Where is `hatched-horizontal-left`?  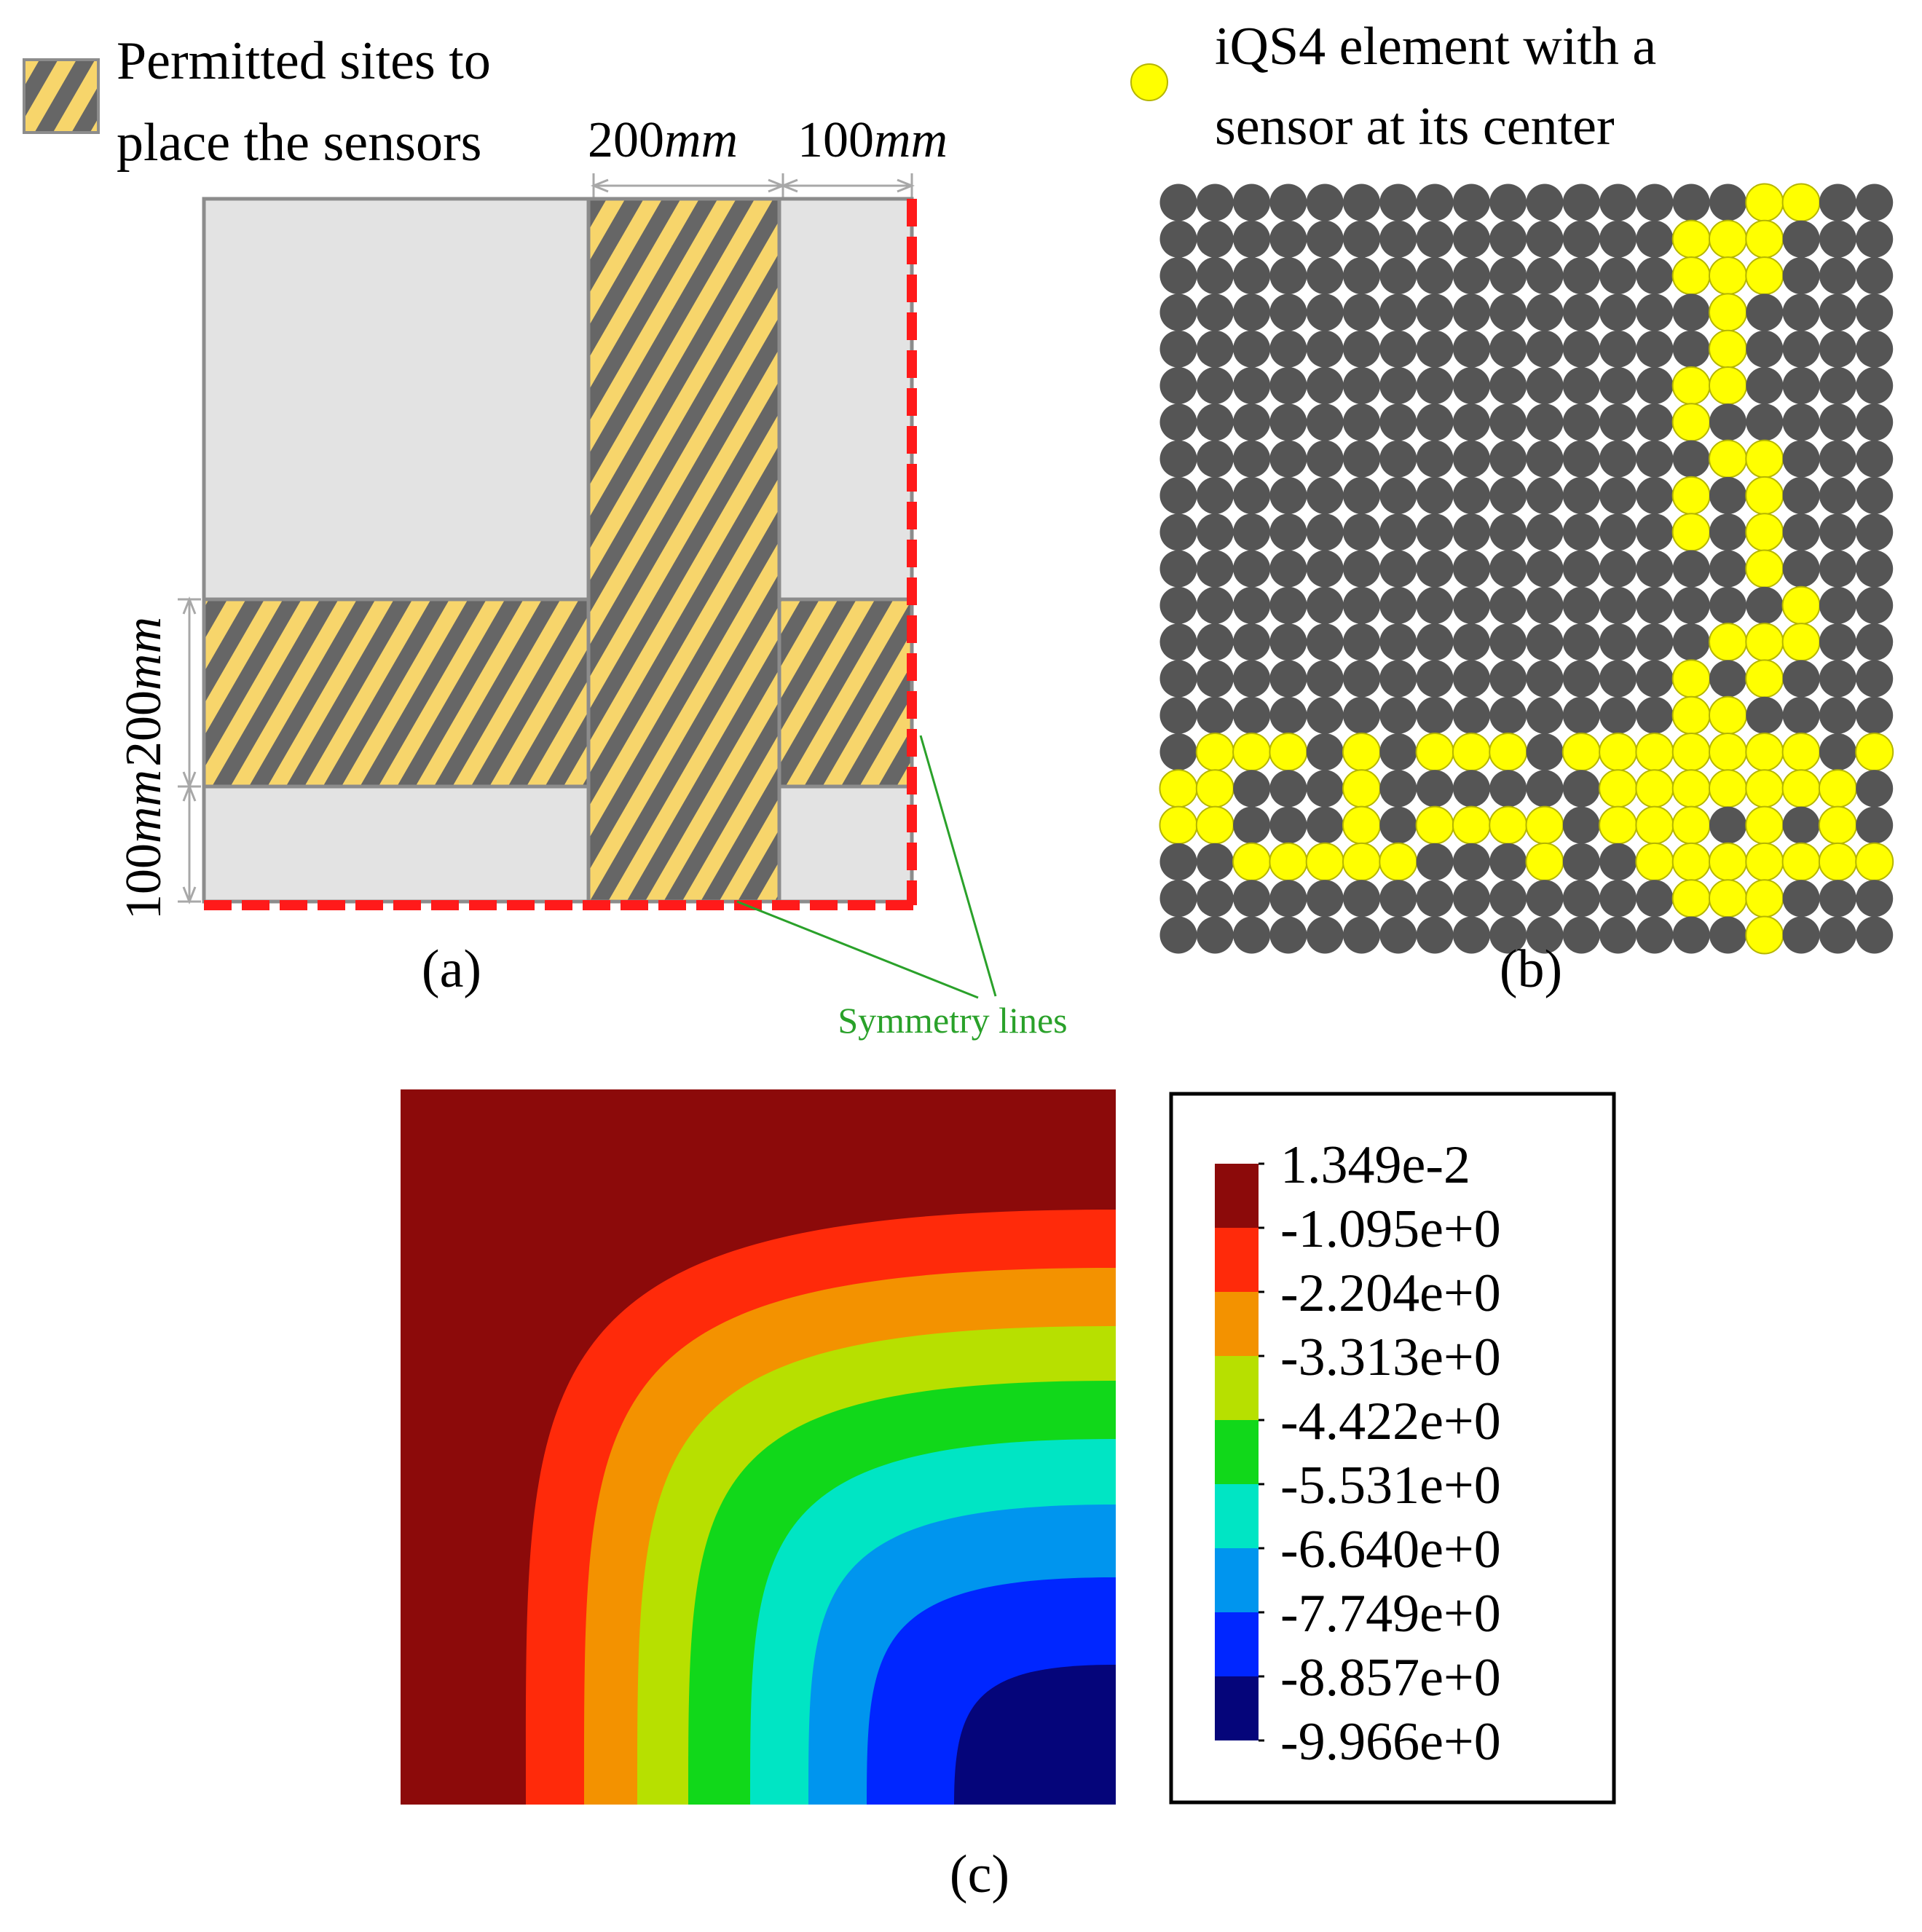
hatched-horizontal-left is located at coordinates (396, 693).